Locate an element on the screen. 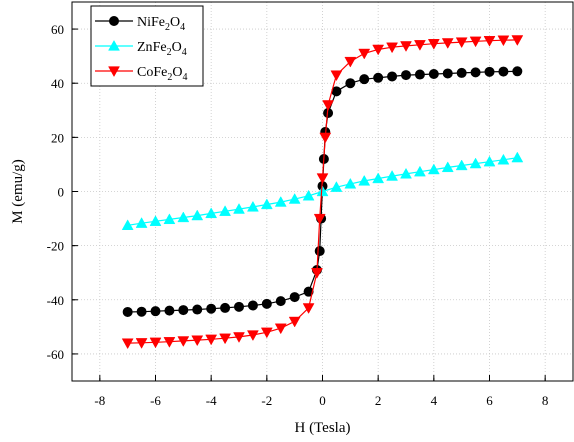  y-tick-label: -60 is located at coordinates (55, 354).